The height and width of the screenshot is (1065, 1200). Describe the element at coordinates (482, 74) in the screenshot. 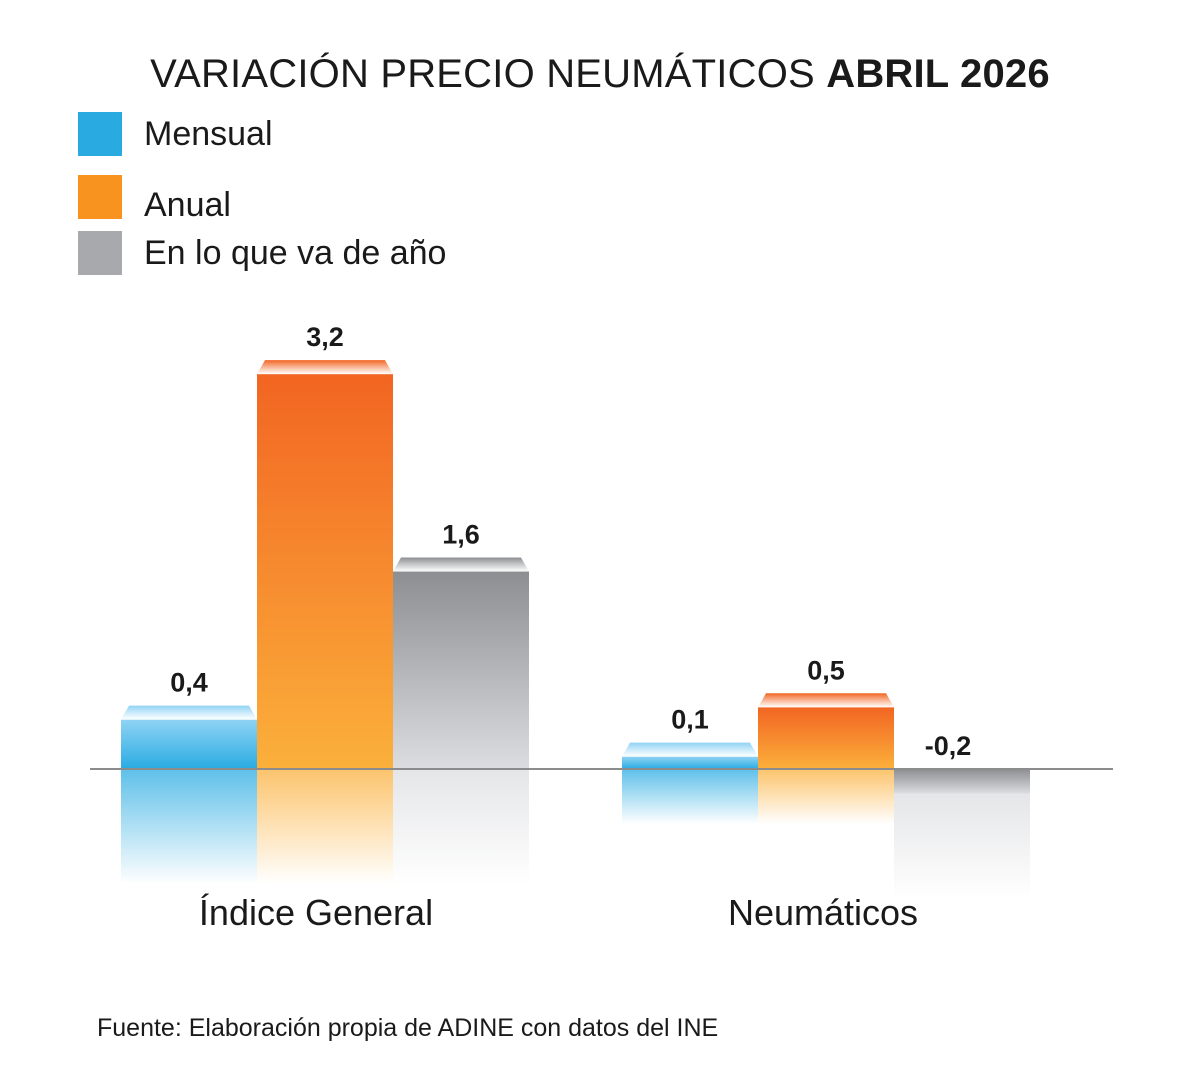

I see `chart-title-main: VARIACIÓN PRECIO NEUMÁTICOS` at that location.